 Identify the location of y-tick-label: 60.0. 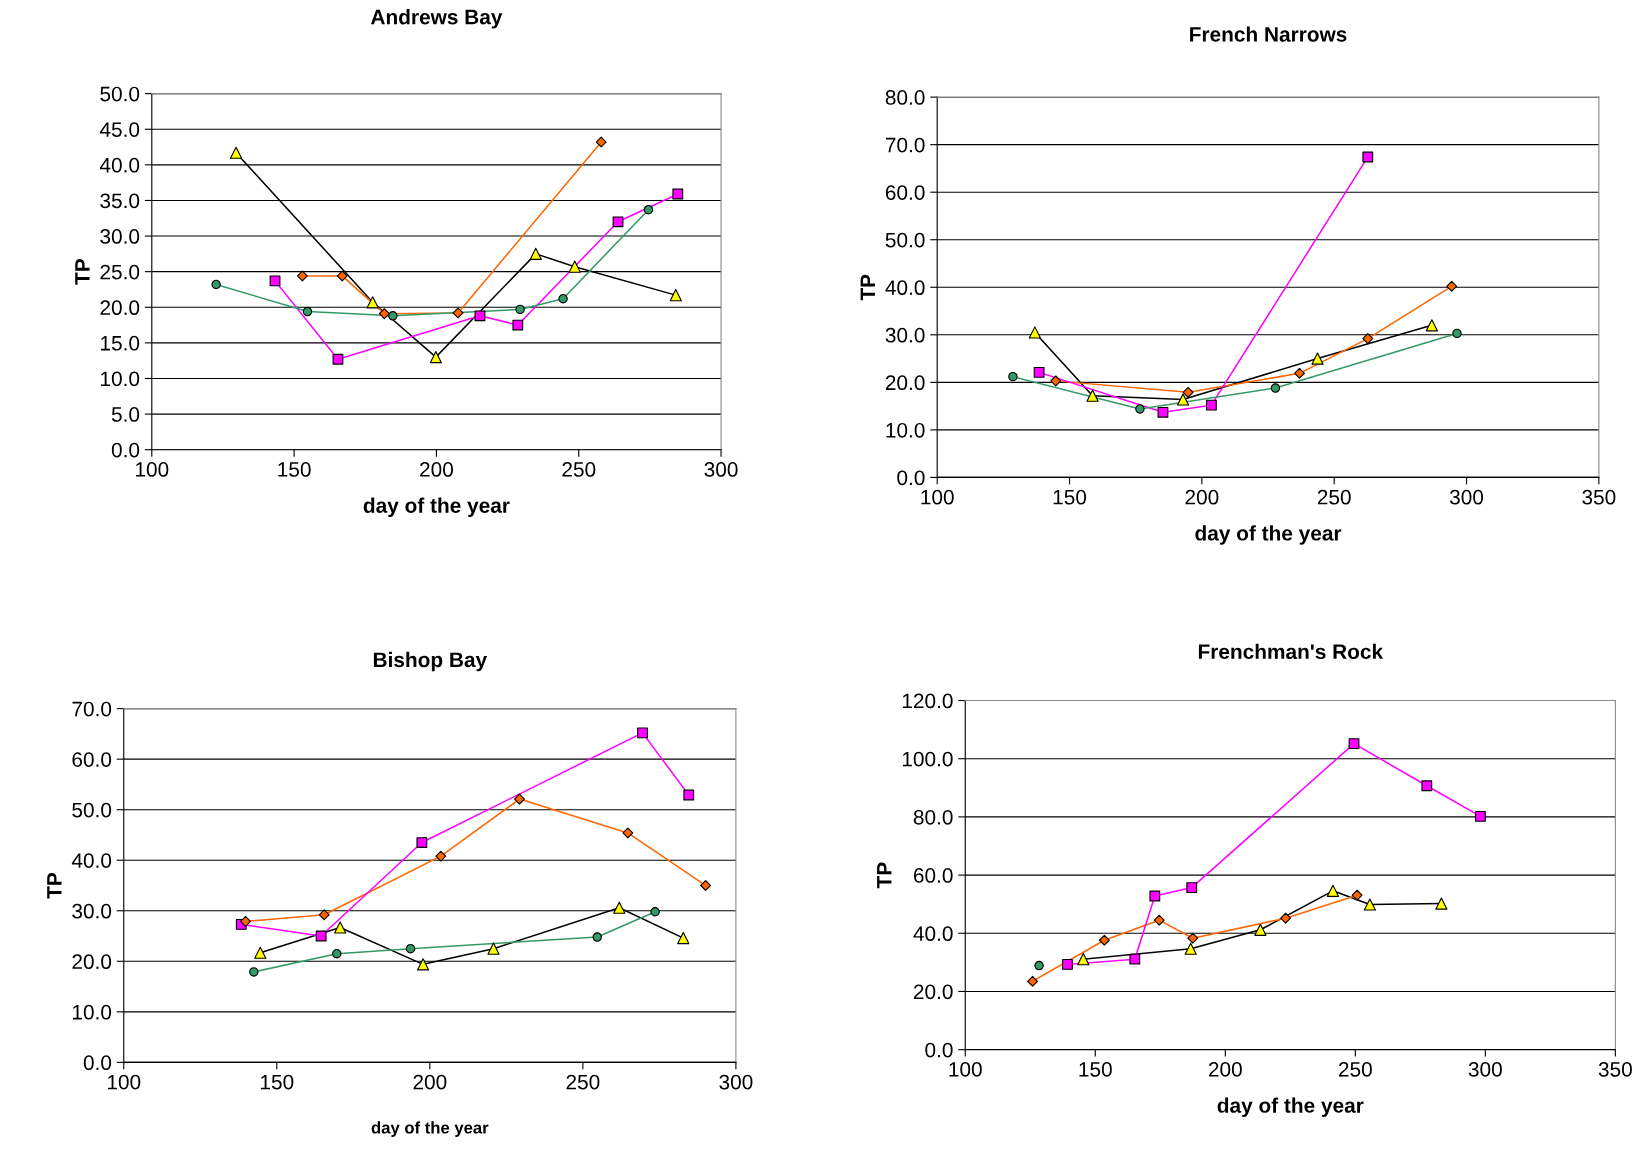
(92, 759).